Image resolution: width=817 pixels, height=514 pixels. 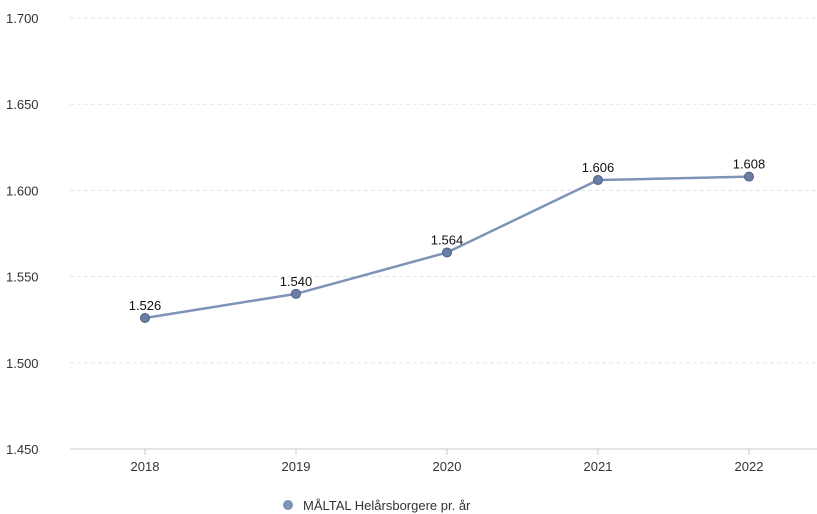 What do you see at coordinates (296, 466) in the screenshot?
I see `x-tick-label: 2019` at bounding box center [296, 466].